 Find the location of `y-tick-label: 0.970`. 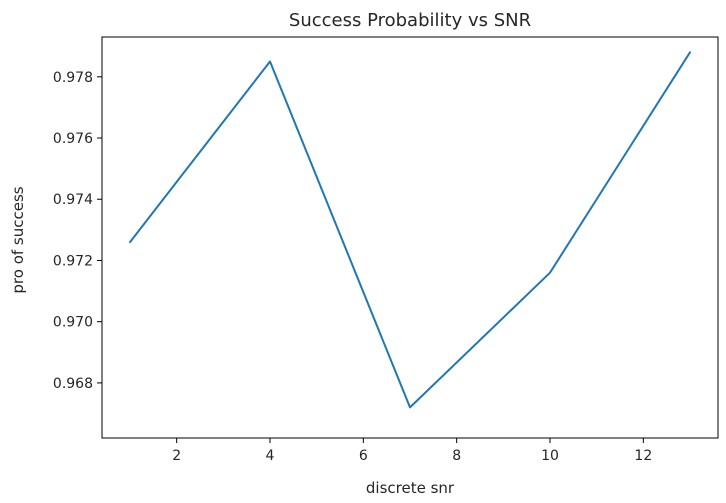

y-tick-label: 0.970 is located at coordinates (73, 323).